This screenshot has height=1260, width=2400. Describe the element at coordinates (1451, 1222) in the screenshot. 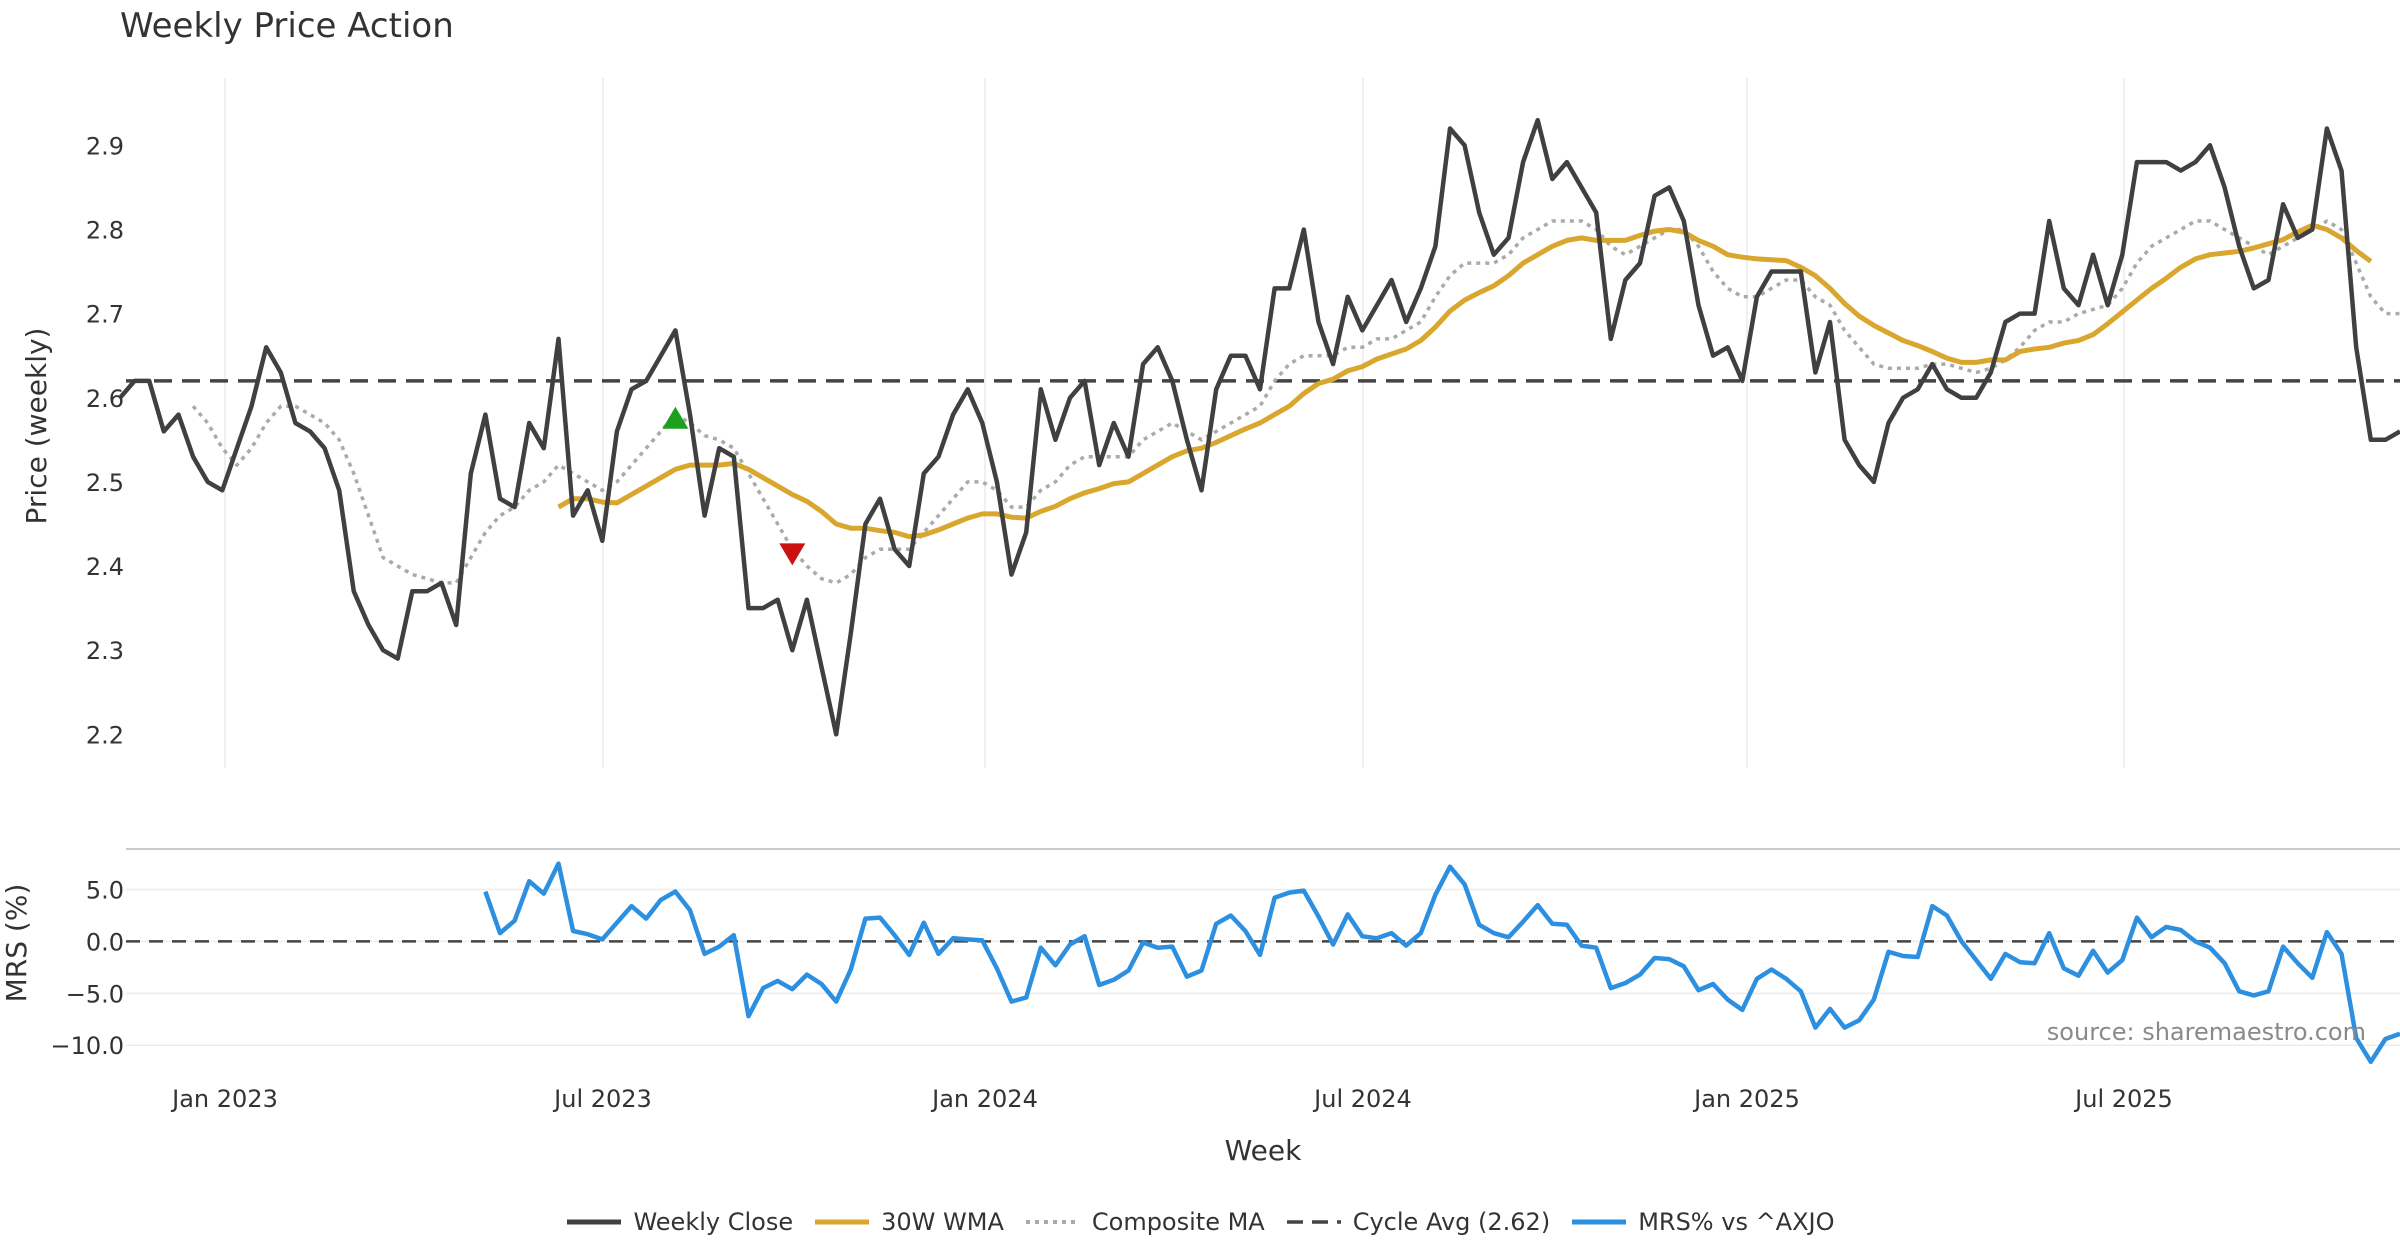

I see `legend-label: Cycle Avg (2.62)` at that location.